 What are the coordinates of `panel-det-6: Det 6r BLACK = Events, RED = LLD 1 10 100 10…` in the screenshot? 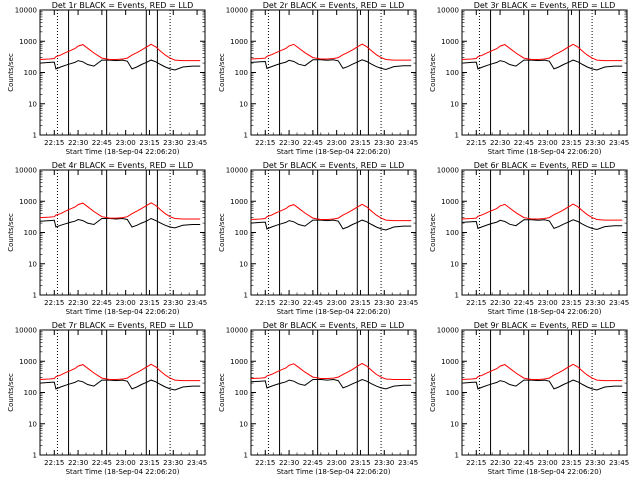 It's located at (529, 238).